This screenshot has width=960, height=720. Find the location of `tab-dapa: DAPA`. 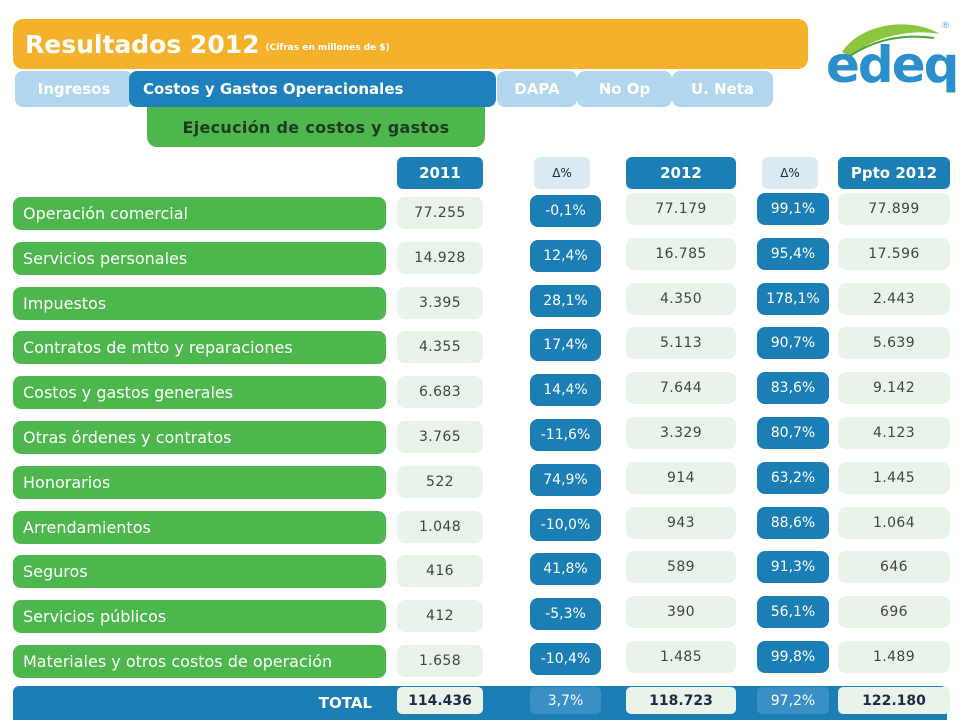

tab-dapa: DAPA is located at coordinates (537, 89).